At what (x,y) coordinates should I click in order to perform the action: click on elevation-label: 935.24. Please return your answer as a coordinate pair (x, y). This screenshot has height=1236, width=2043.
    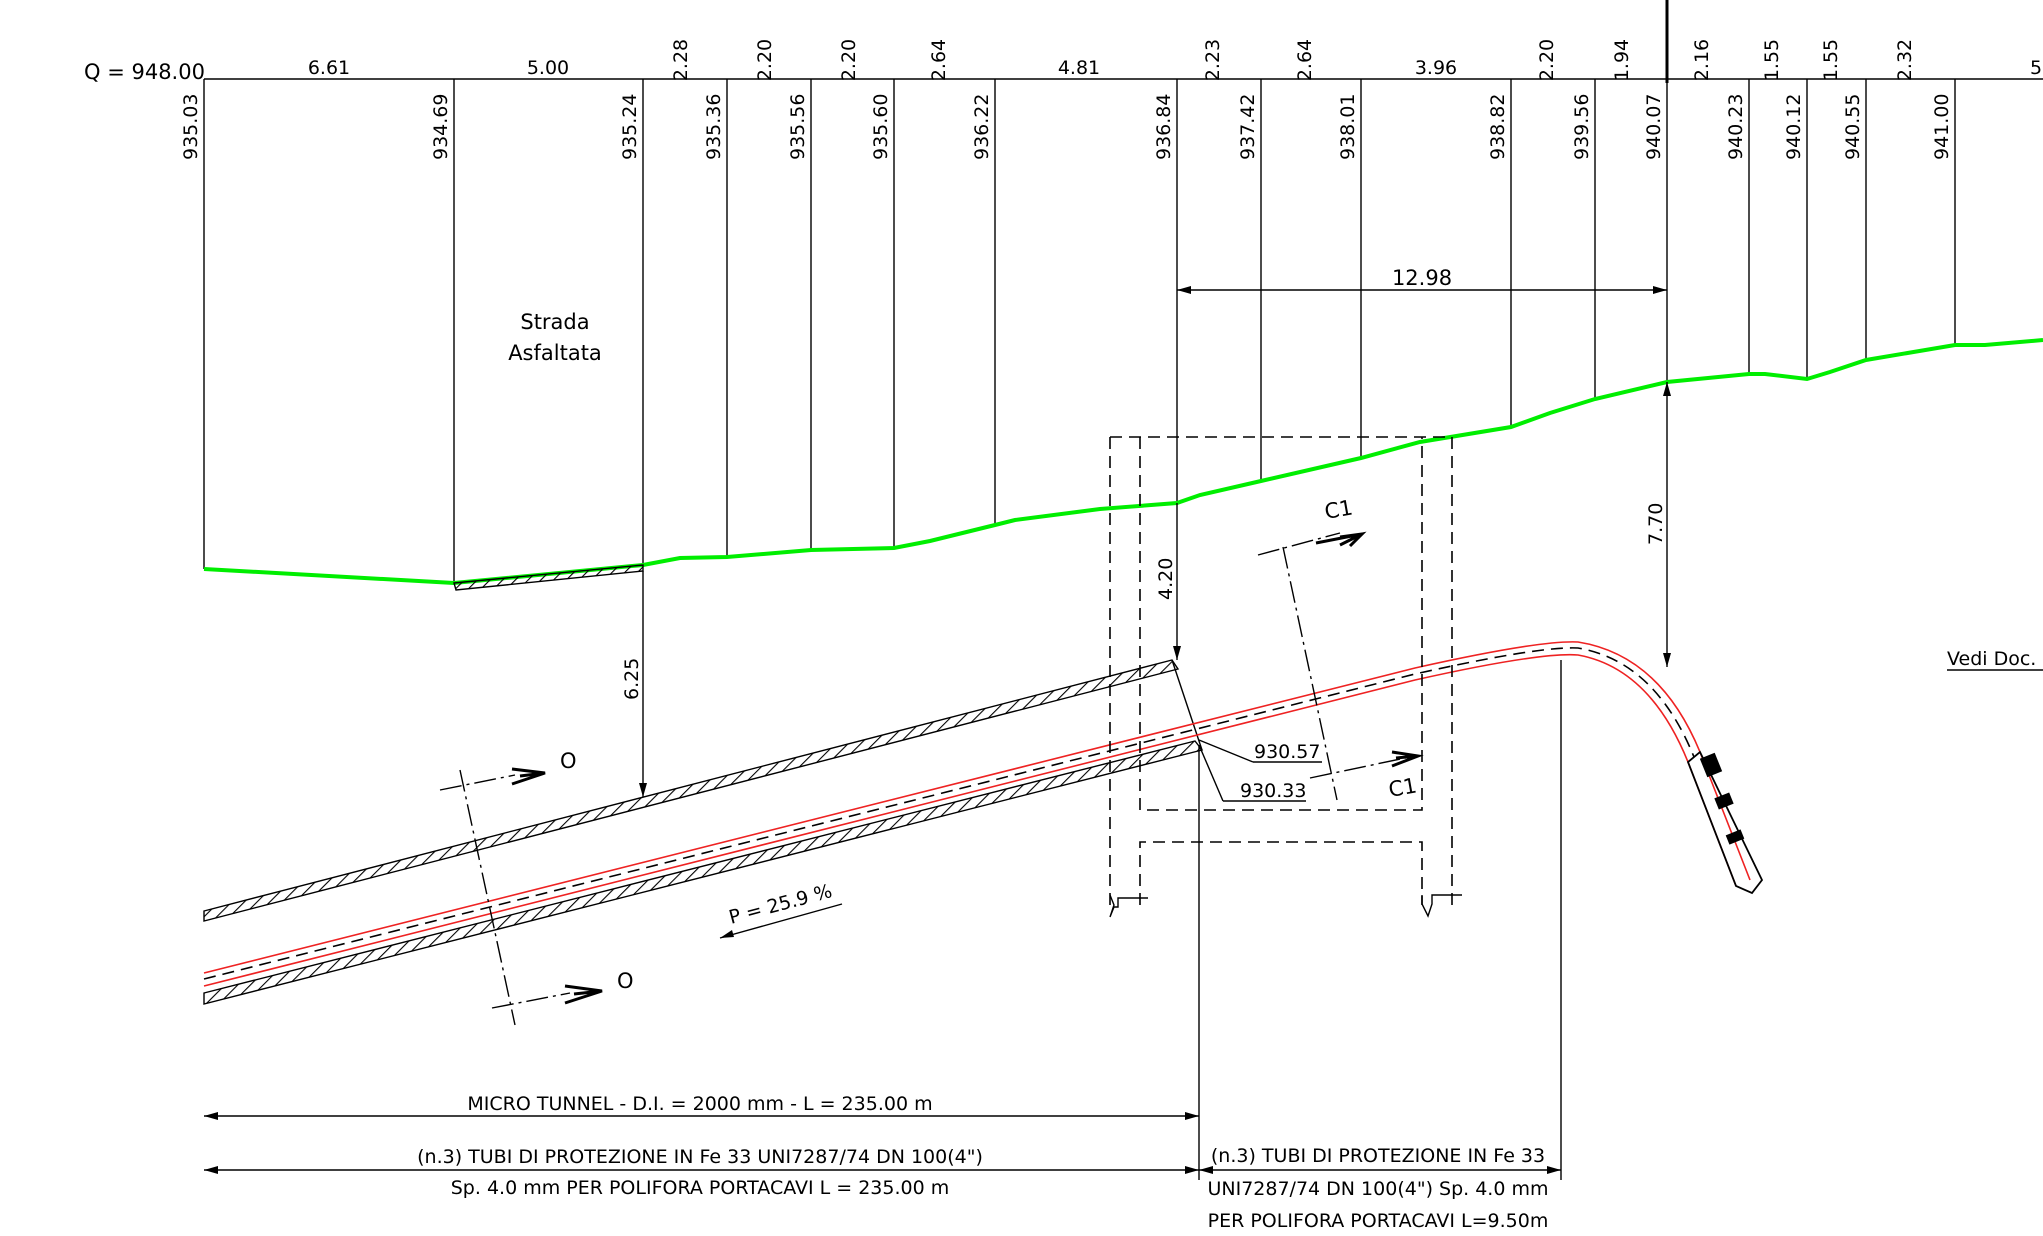
    Looking at the image, I should click on (630, 127).